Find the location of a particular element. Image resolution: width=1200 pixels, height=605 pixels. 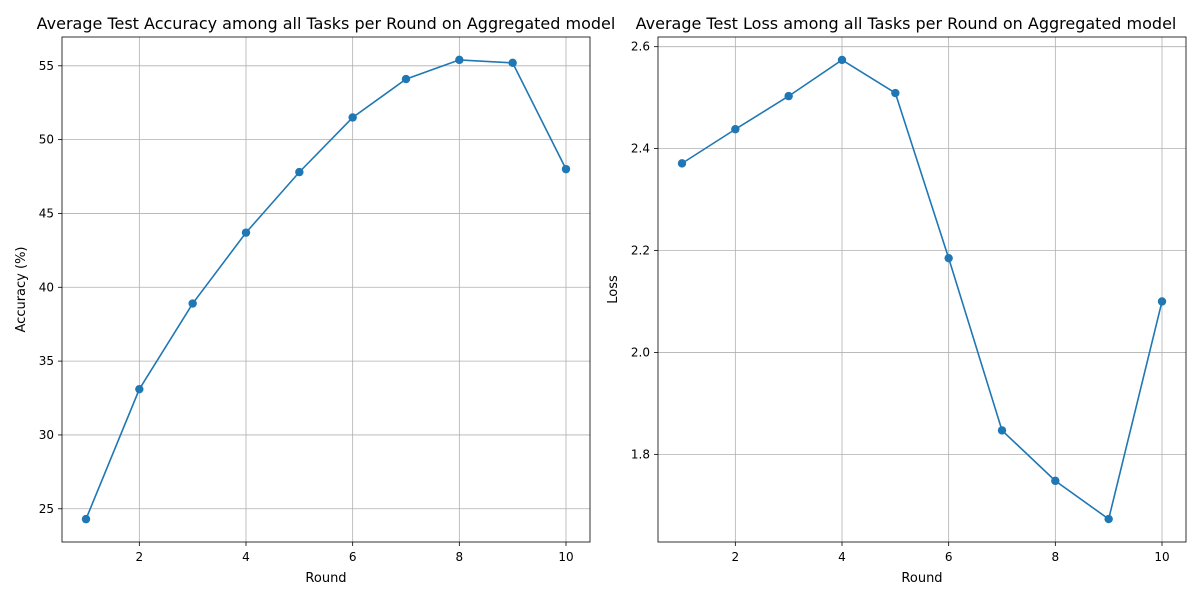

chart1-y-tick-label-2: 35 is located at coordinates (46, 361).